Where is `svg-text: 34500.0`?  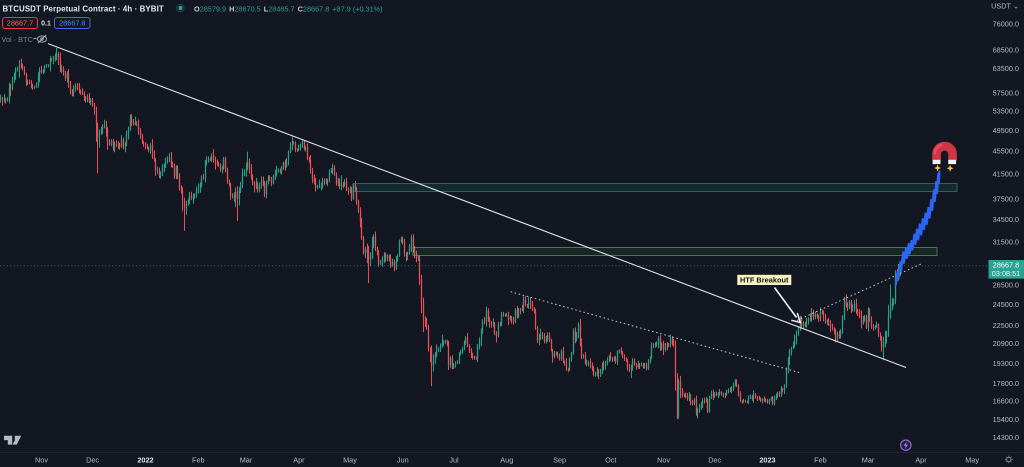 svg-text: 34500.0 is located at coordinates (1006, 219).